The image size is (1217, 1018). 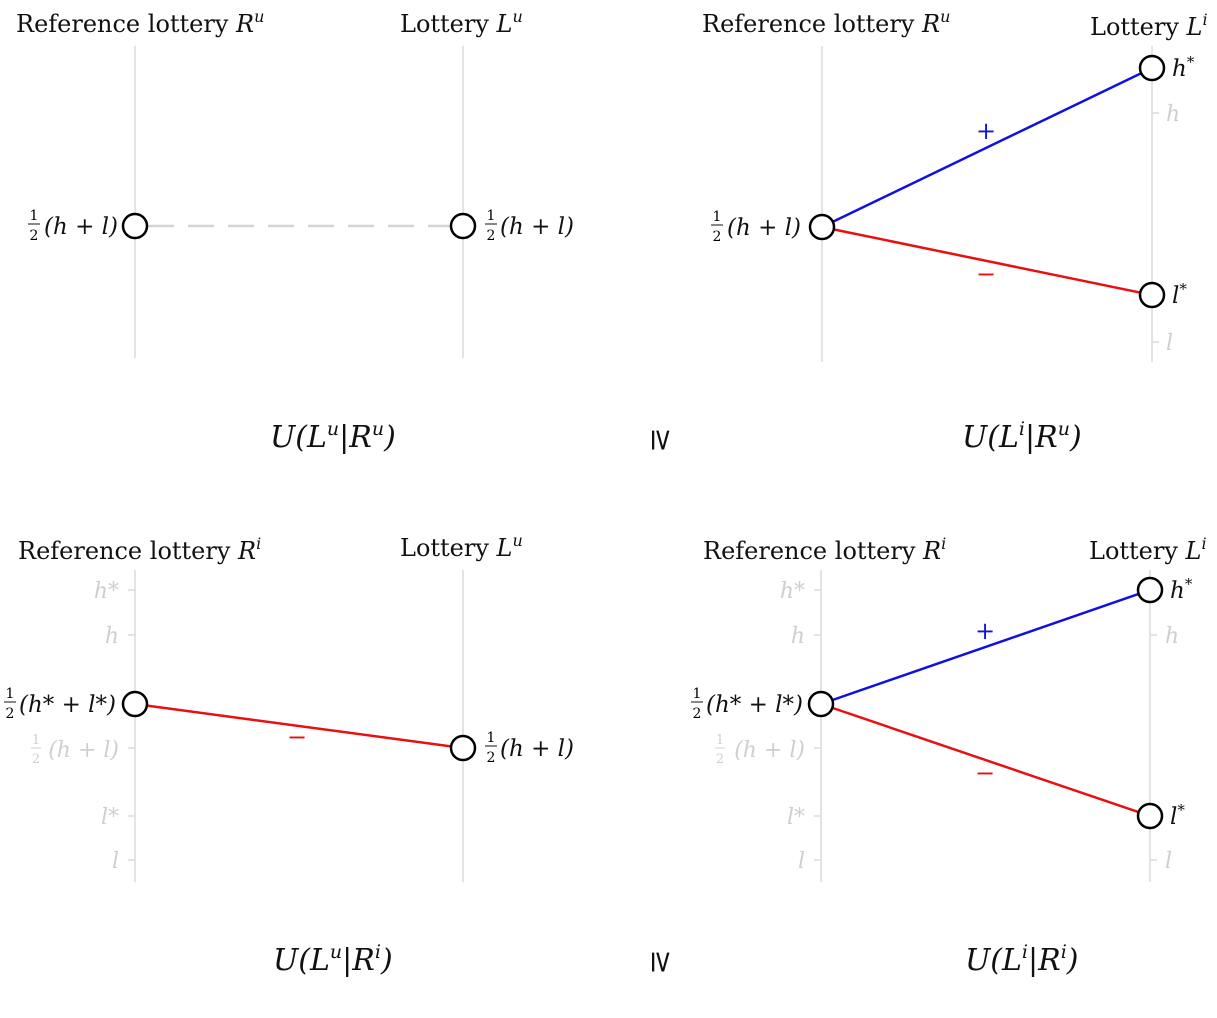 I want to click on ghost-l-label: l, so click(x=1169, y=343).